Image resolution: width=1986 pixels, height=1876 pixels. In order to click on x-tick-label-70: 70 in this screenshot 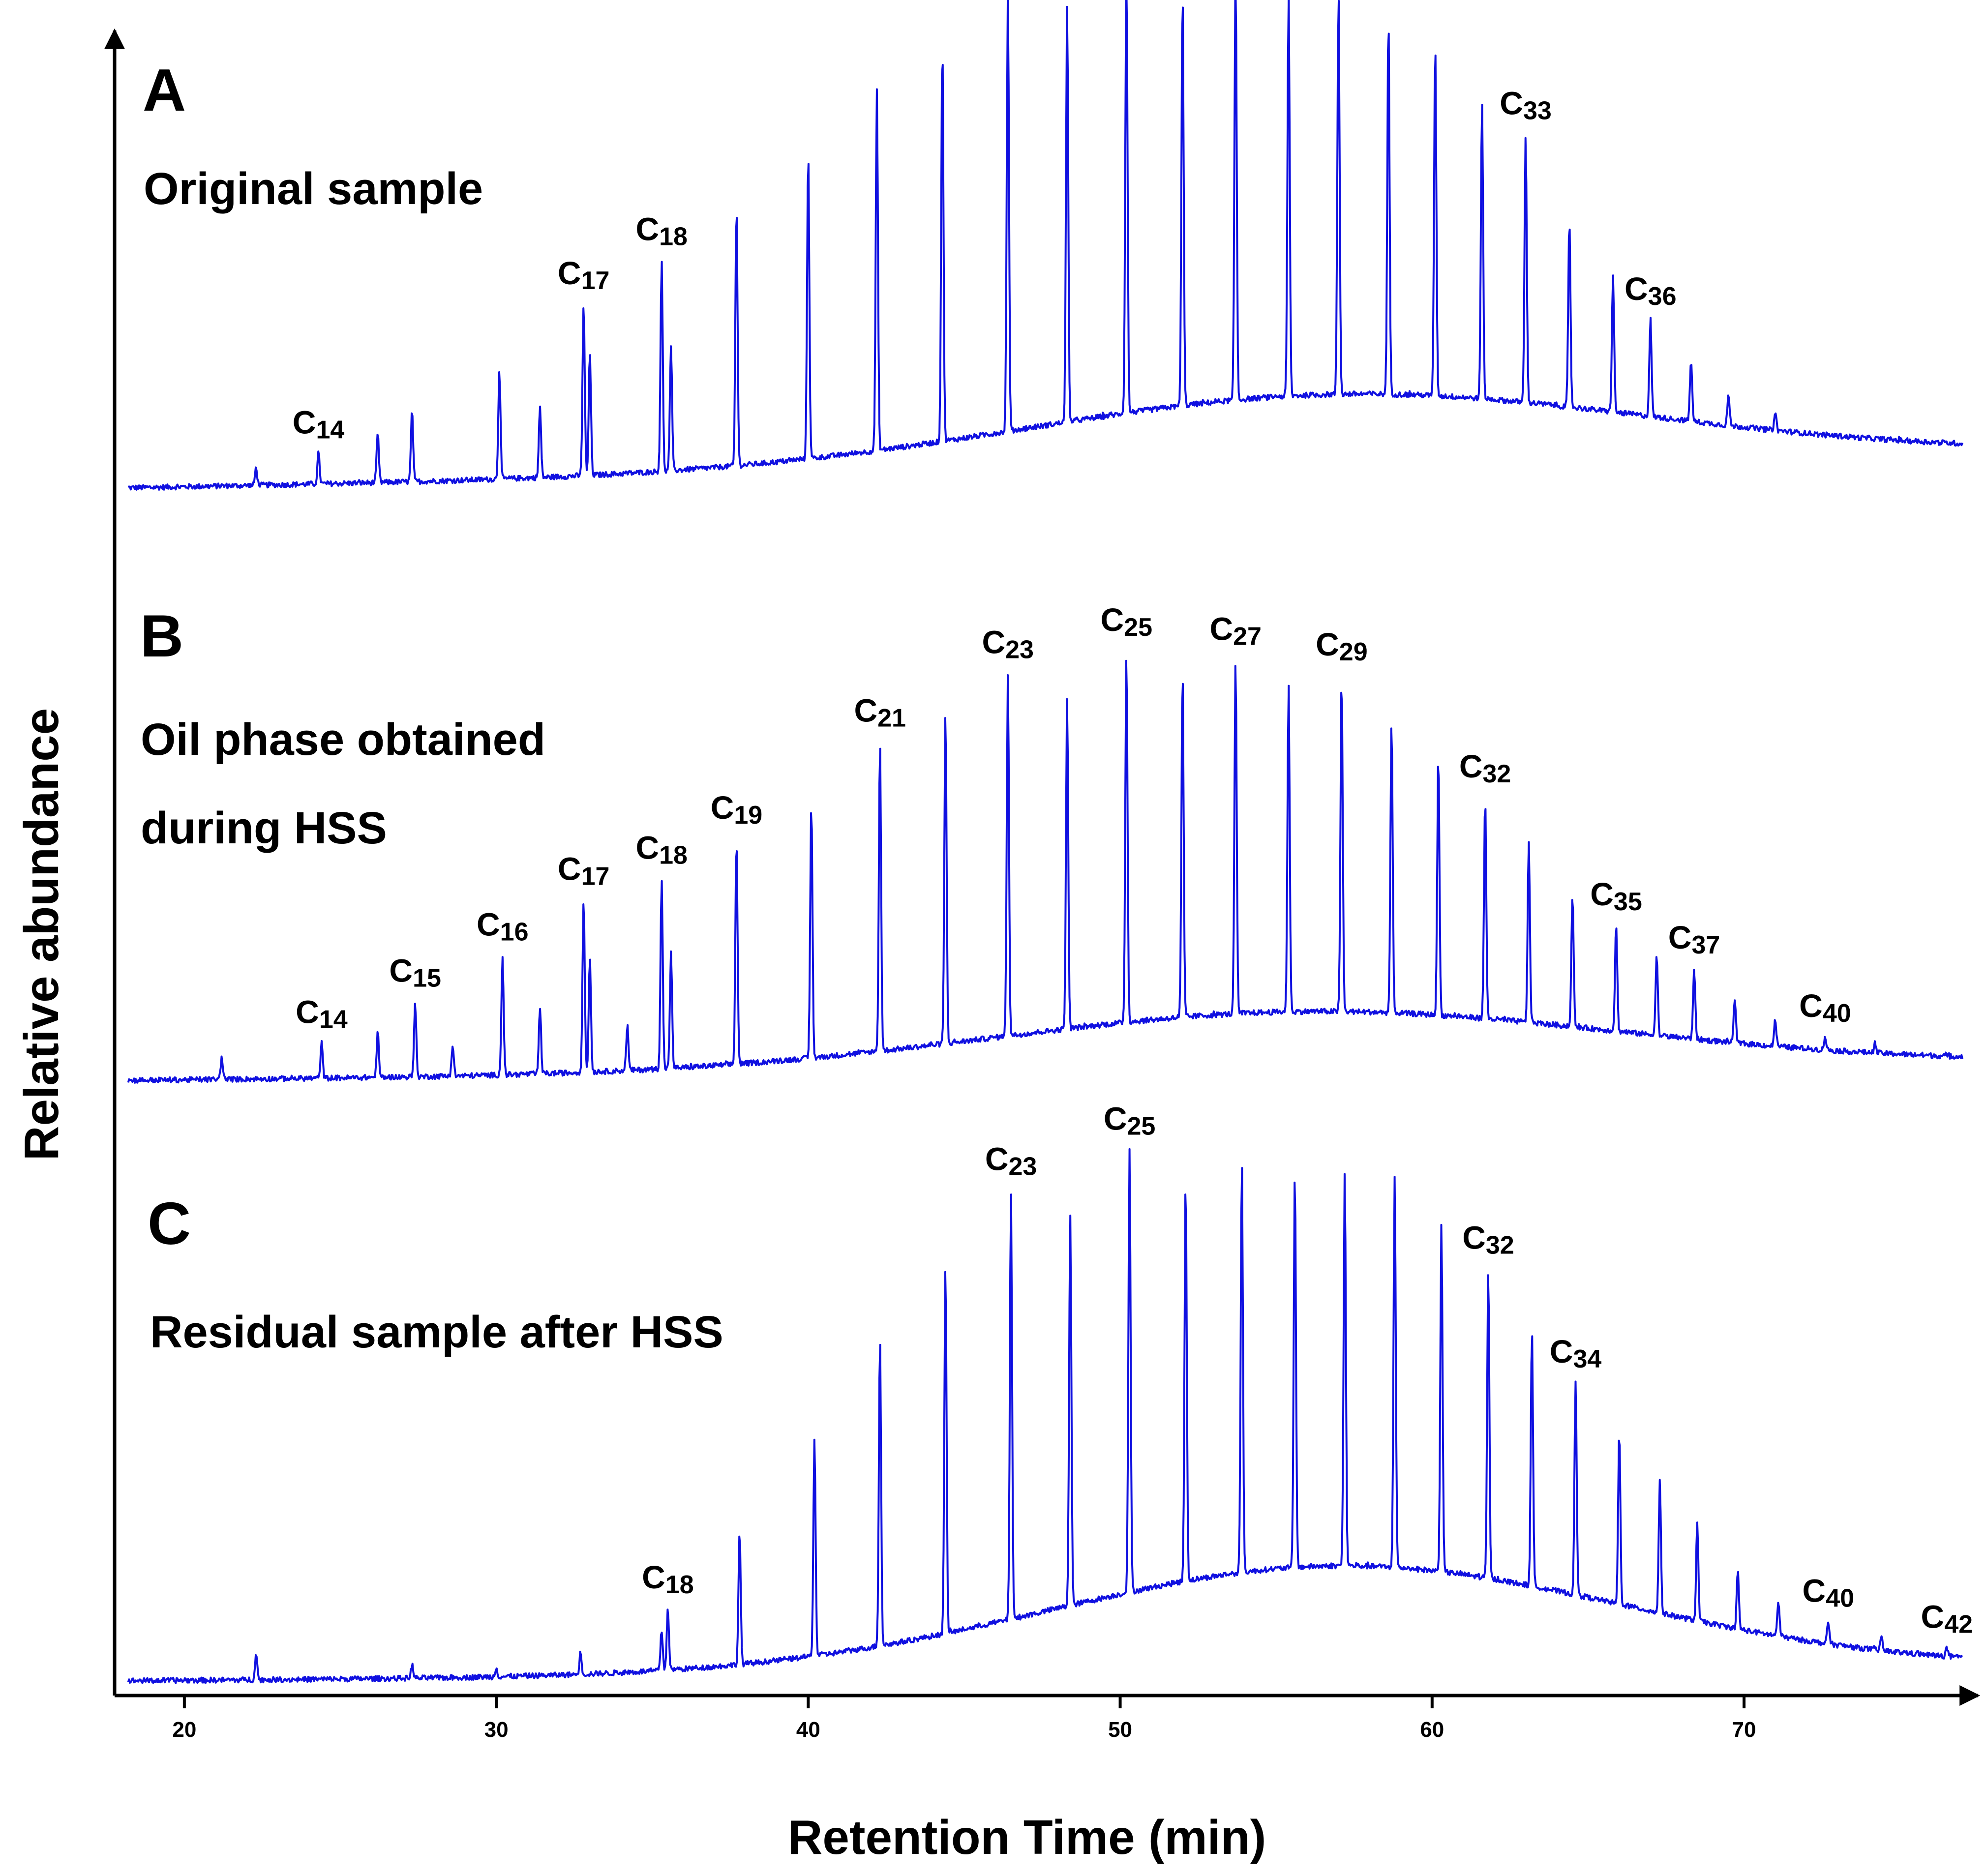, I will do `click(1744, 1730)`.